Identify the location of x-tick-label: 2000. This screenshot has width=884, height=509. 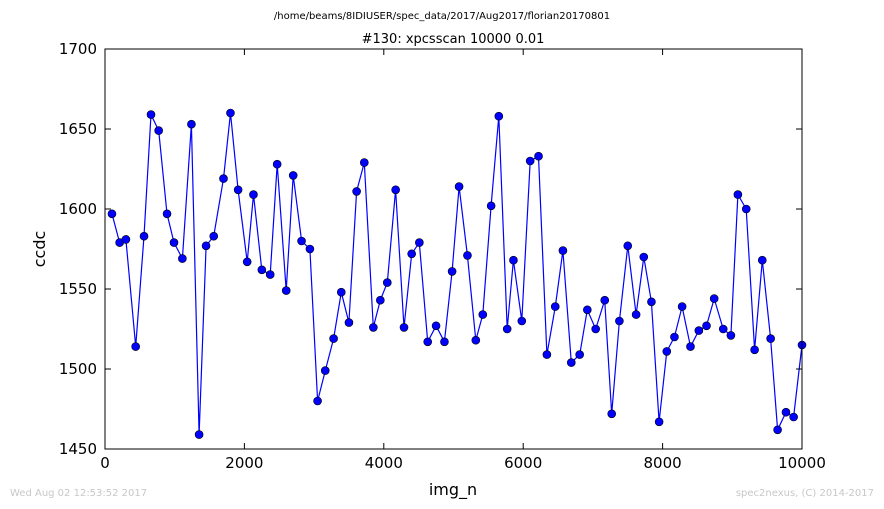
(244, 463).